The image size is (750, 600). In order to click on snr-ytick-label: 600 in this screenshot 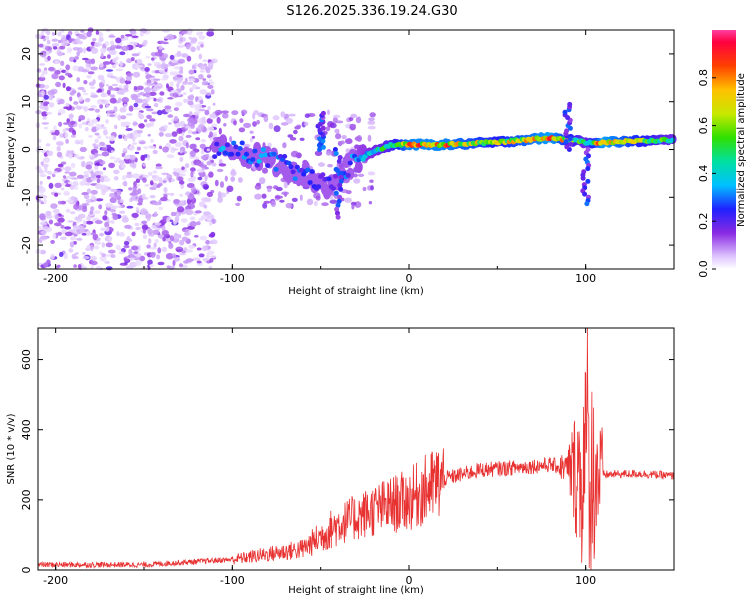, I will do `click(26, 359)`.